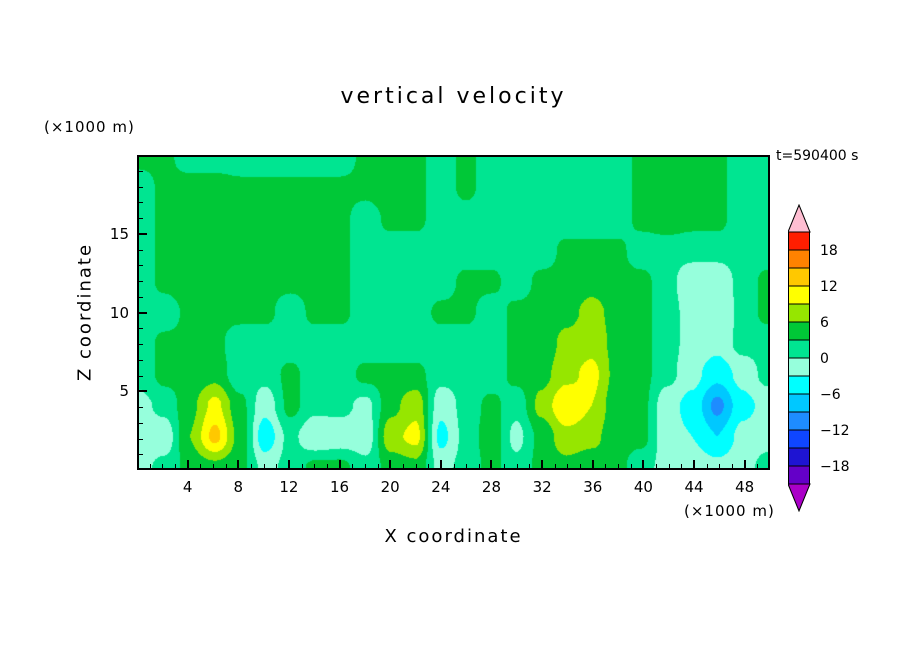 The width and height of the screenshot is (904, 654). I want to click on x-tick-label: 32, so click(542, 487).